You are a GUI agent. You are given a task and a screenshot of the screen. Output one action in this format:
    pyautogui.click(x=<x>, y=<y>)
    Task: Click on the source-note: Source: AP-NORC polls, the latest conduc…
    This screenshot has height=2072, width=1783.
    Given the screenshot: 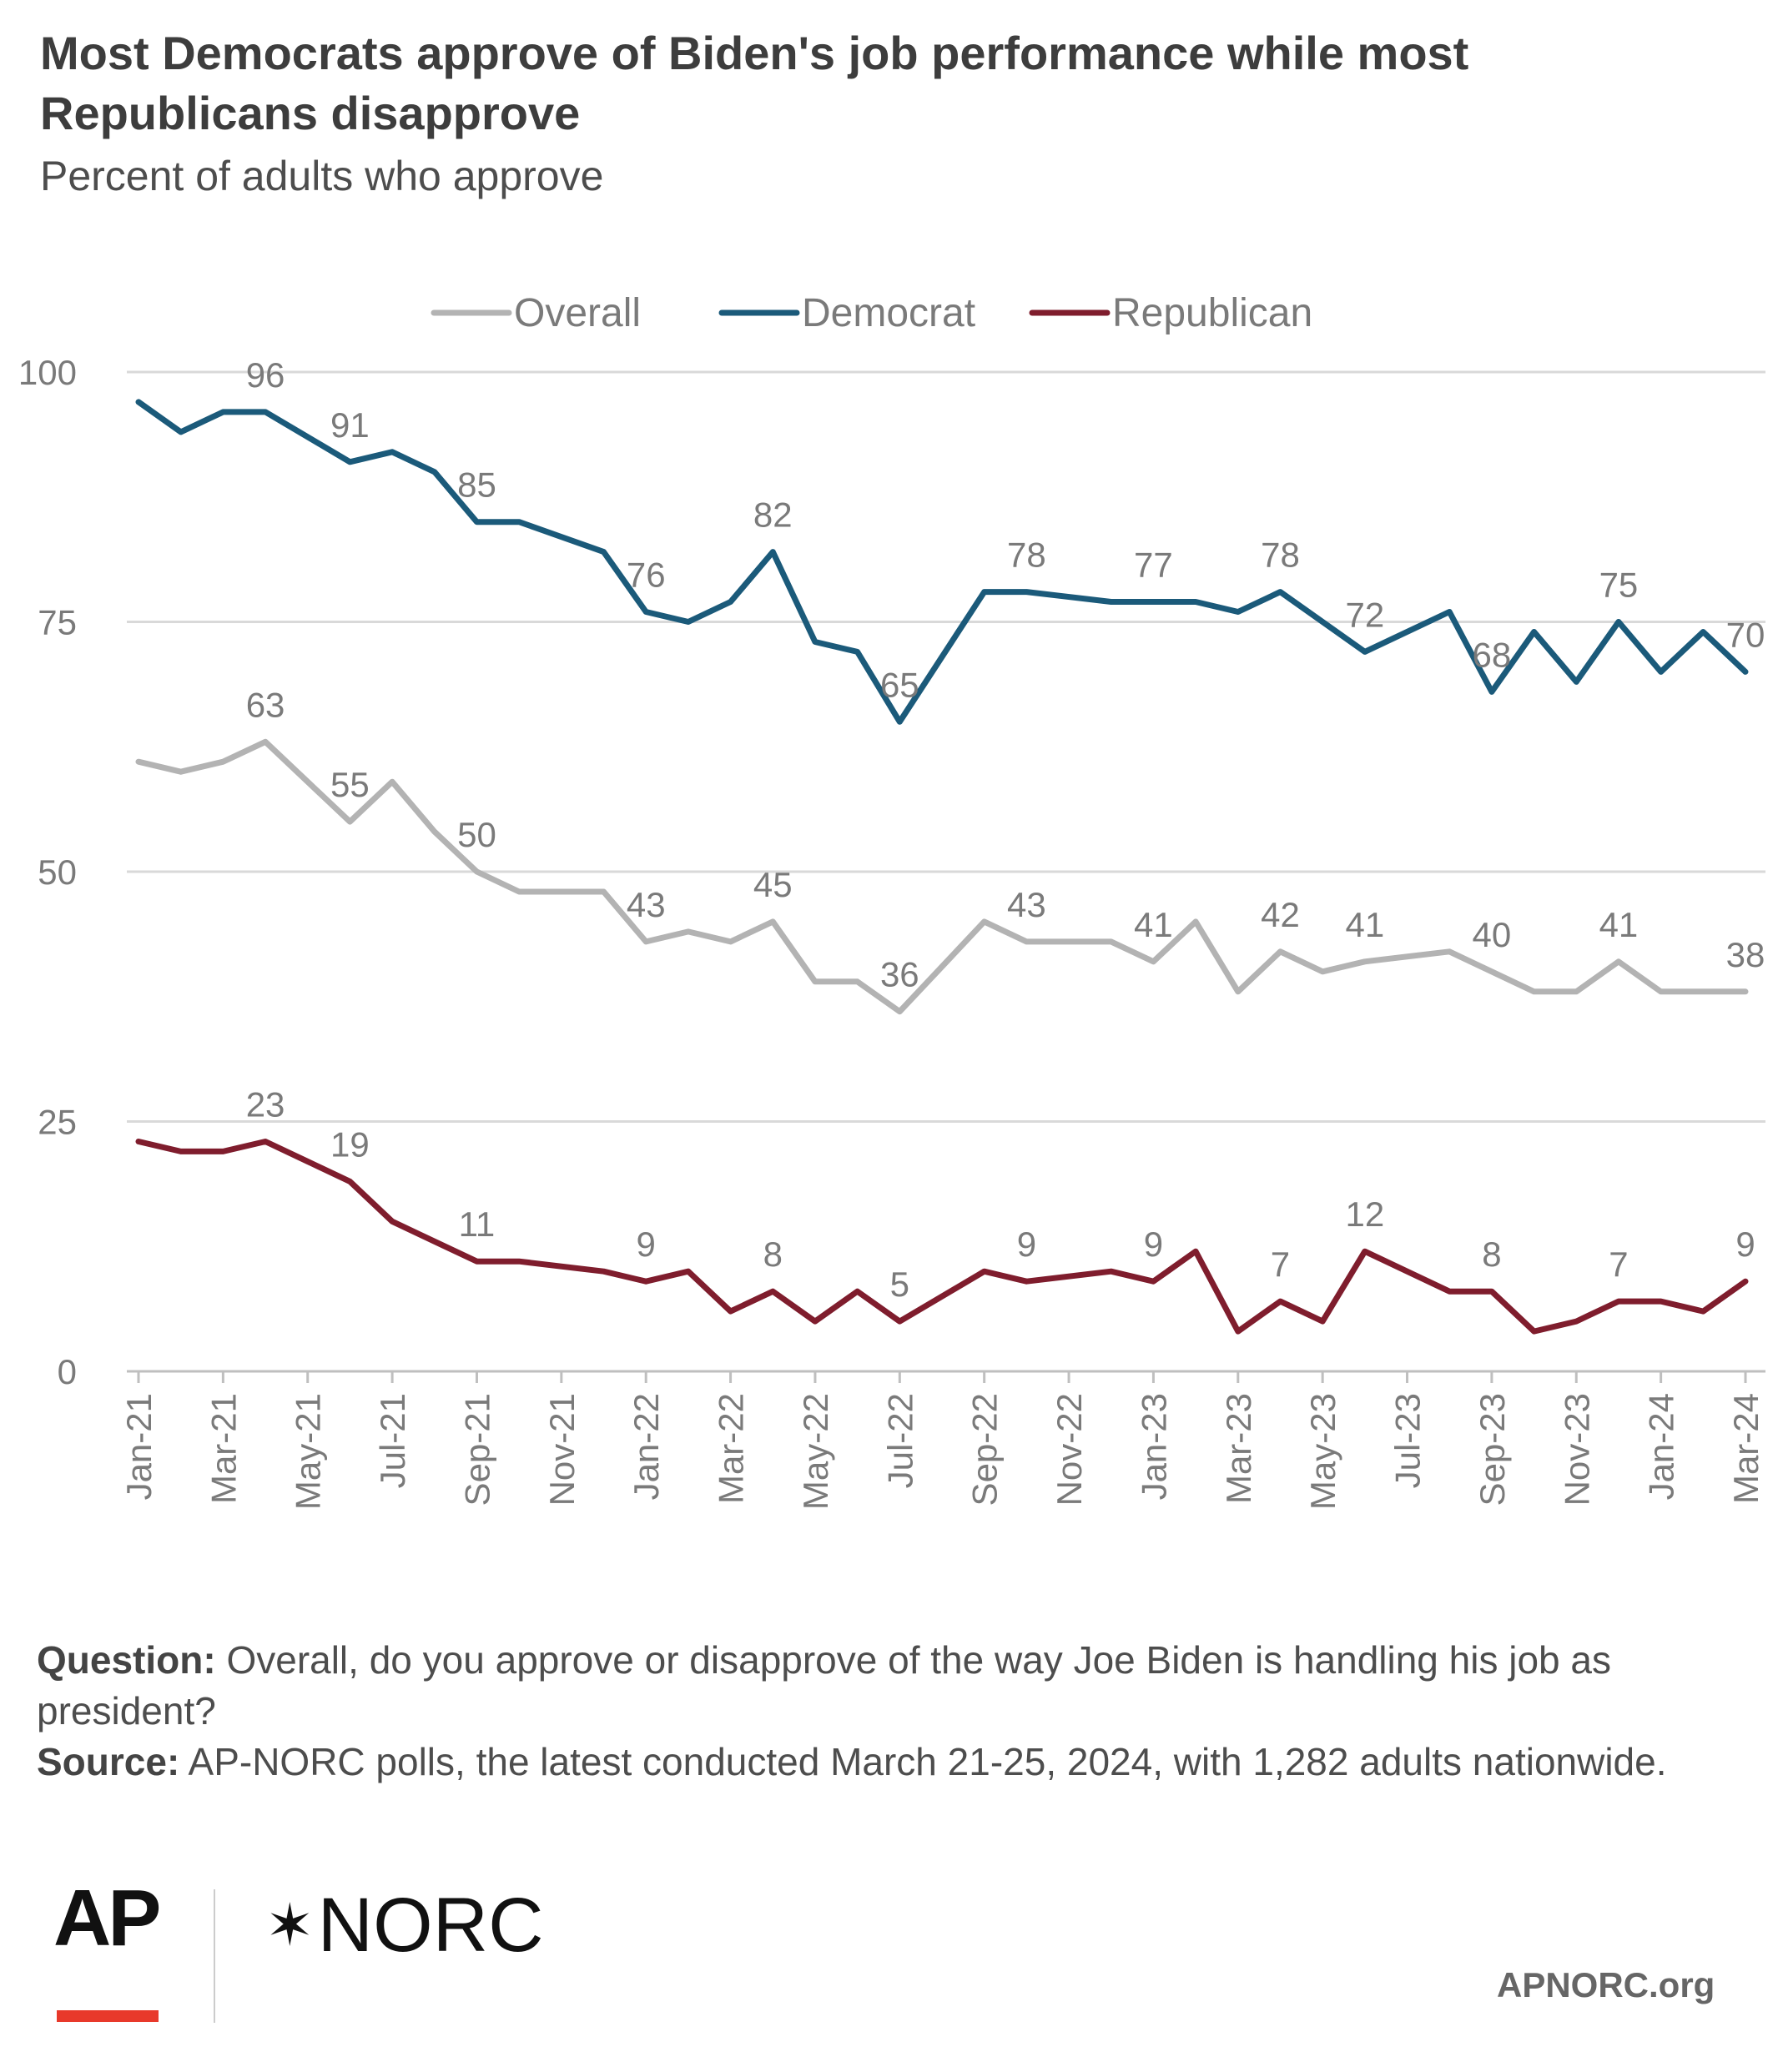 What is the action you would take?
    pyautogui.click(x=888, y=1762)
    